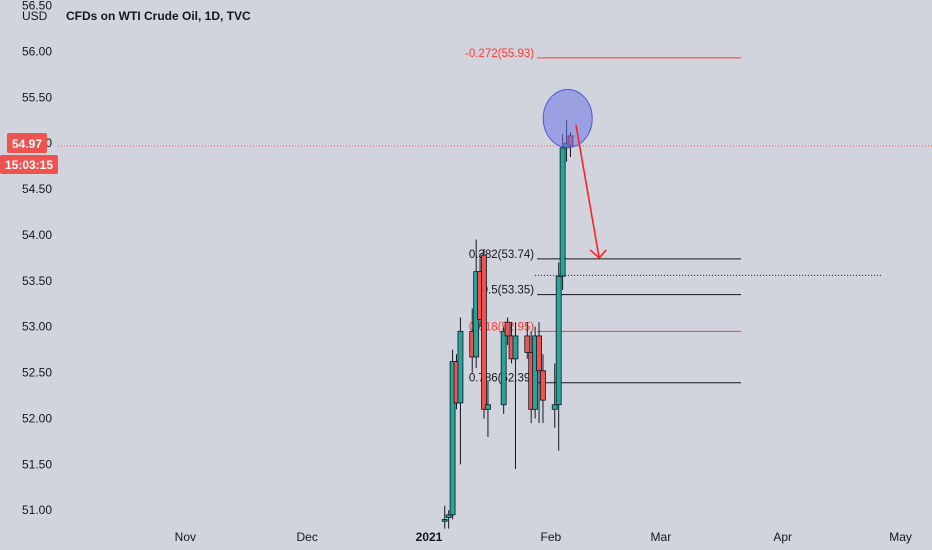 This screenshot has width=932, height=550. What do you see at coordinates (37, 189) in the screenshot?
I see `y-tick-label: 54.50` at bounding box center [37, 189].